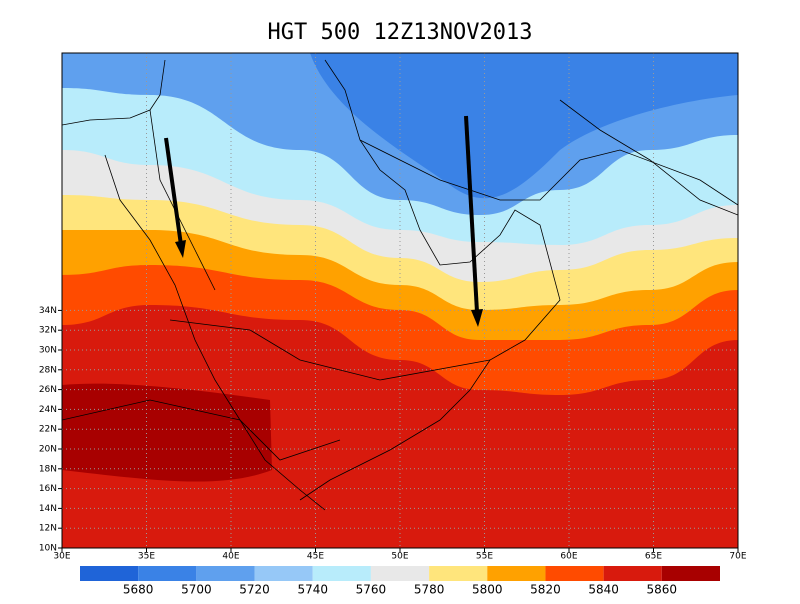 This screenshot has height=604, width=800. Describe the element at coordinates (48, 549) in the screenshot. I see `lat-label: 10N` at that location.